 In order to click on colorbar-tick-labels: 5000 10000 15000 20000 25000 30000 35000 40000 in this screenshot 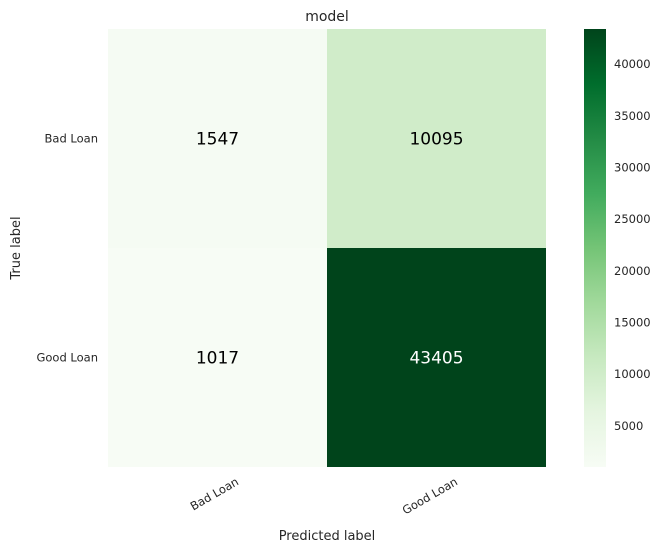, I will do `click(632, 245)`.